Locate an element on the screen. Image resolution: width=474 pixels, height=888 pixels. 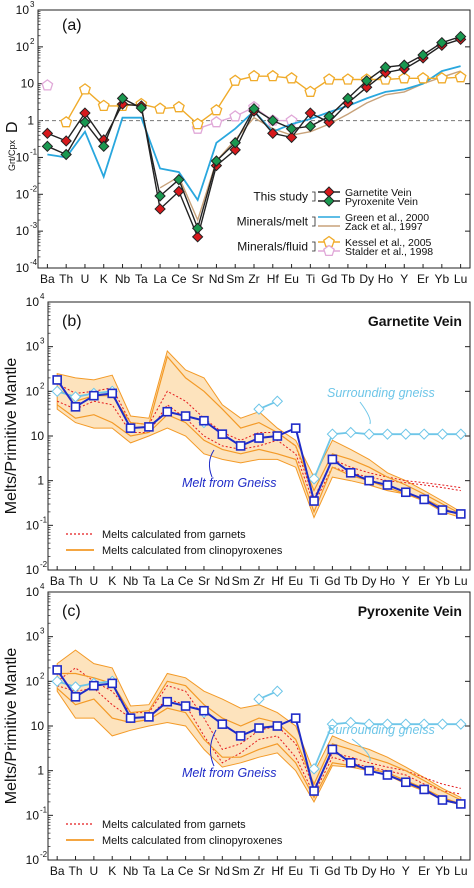
x-tick-label: Gd is located at coordinates (332, 871).